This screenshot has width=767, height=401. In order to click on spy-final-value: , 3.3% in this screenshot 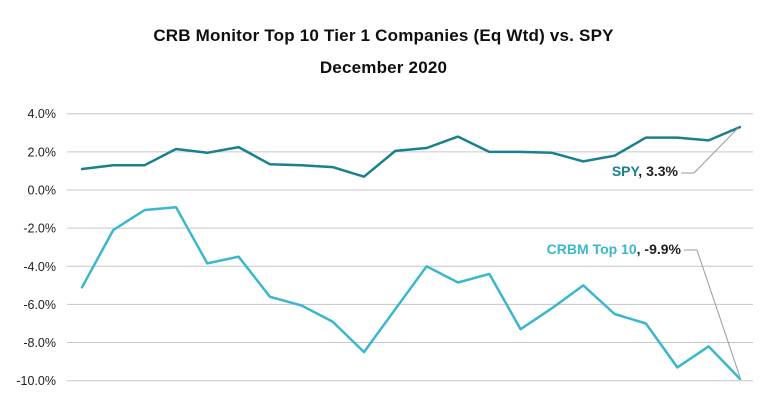, I will do `click(658, 171)`.